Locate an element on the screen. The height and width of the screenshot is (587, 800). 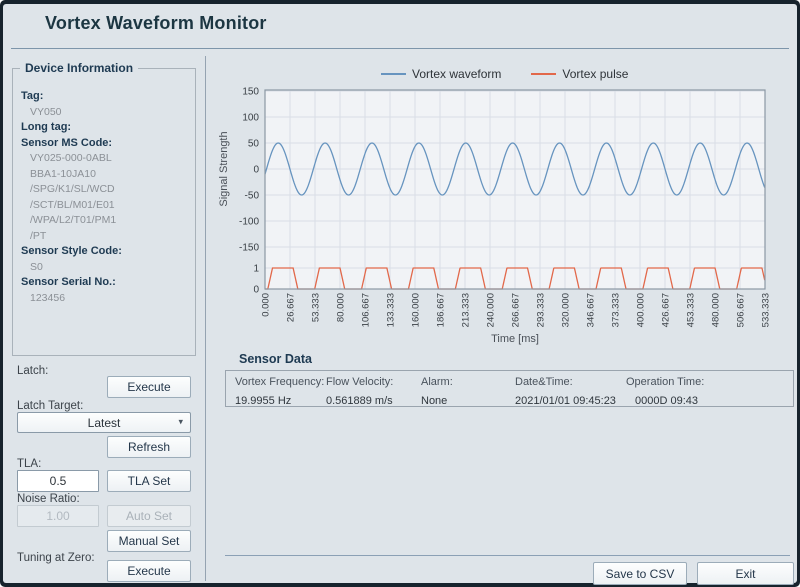
vortex-frequency-label: Vortex Frequency: is located at coordinates (280, 382).